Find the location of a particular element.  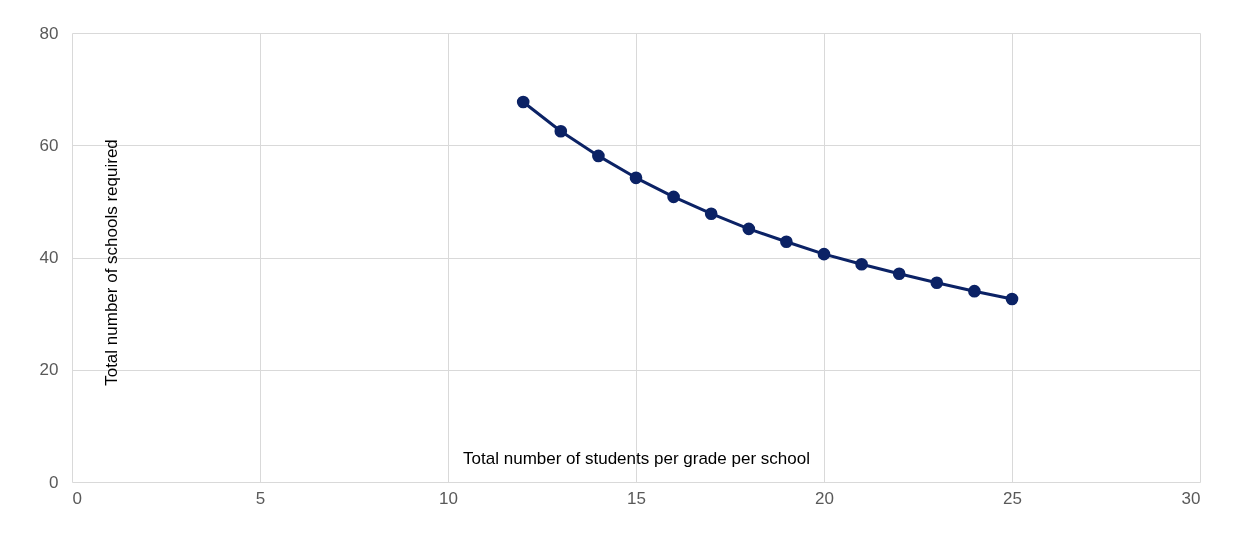

x-tick-label: 15 is located at coordinates (636, 498).